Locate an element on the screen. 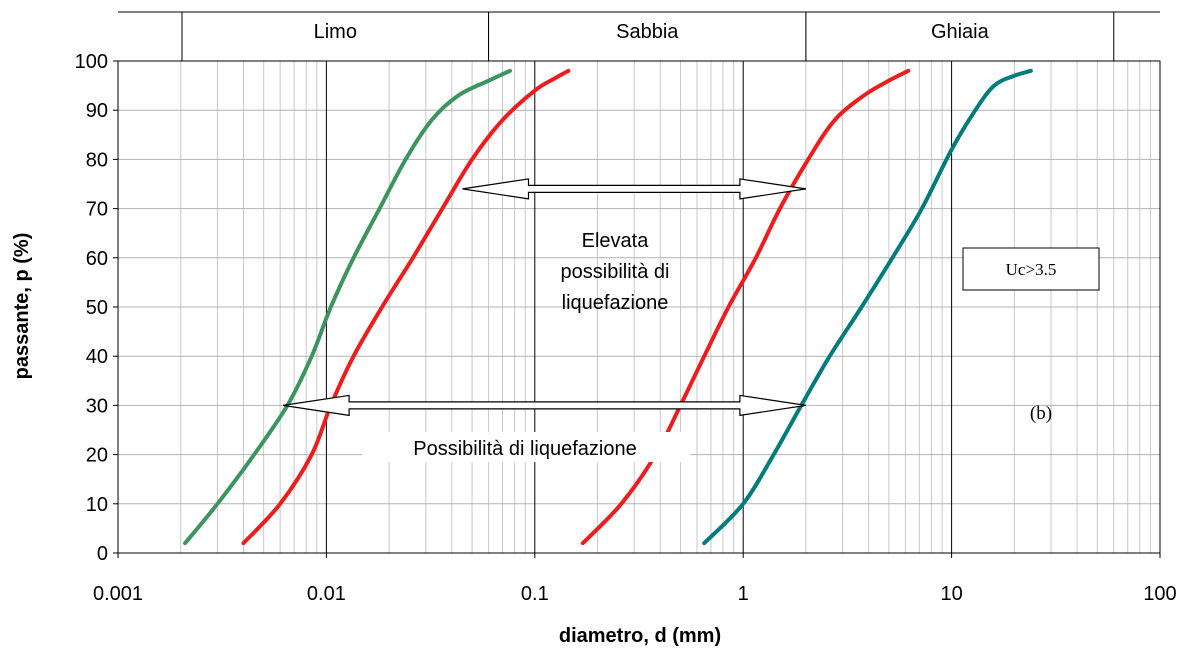 The height and width of the screenshot is (655, 1203). soil-class-band: Limo Sabbia Ghiaia is located at coordinates (639, 36).